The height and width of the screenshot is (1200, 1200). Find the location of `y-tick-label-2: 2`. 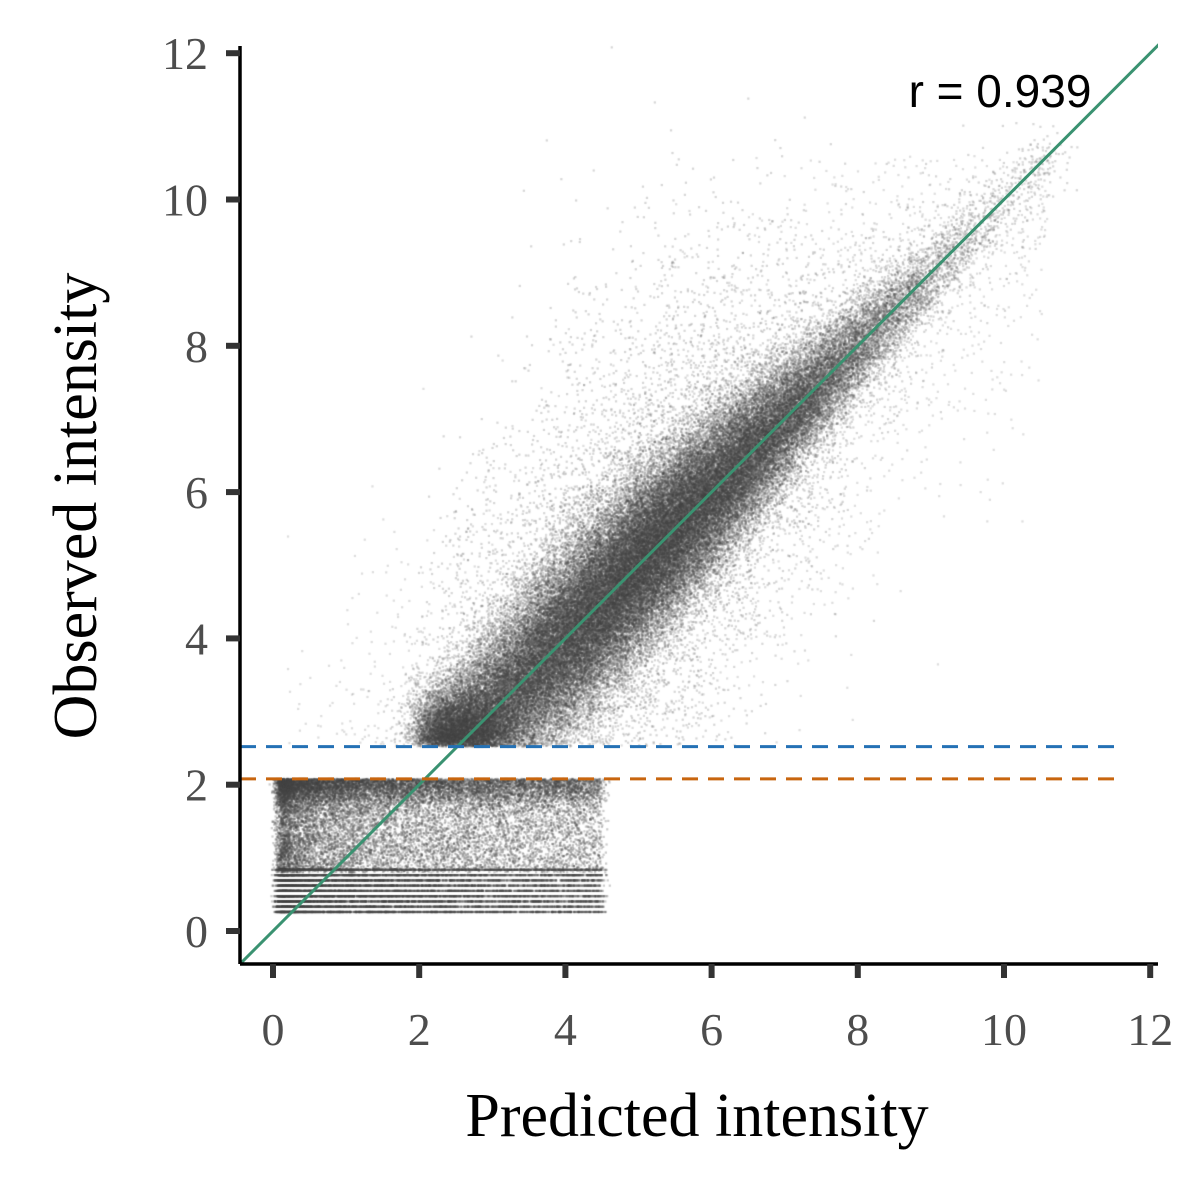

y-tick-label-2: 2 is located at coordinates (196, 785).